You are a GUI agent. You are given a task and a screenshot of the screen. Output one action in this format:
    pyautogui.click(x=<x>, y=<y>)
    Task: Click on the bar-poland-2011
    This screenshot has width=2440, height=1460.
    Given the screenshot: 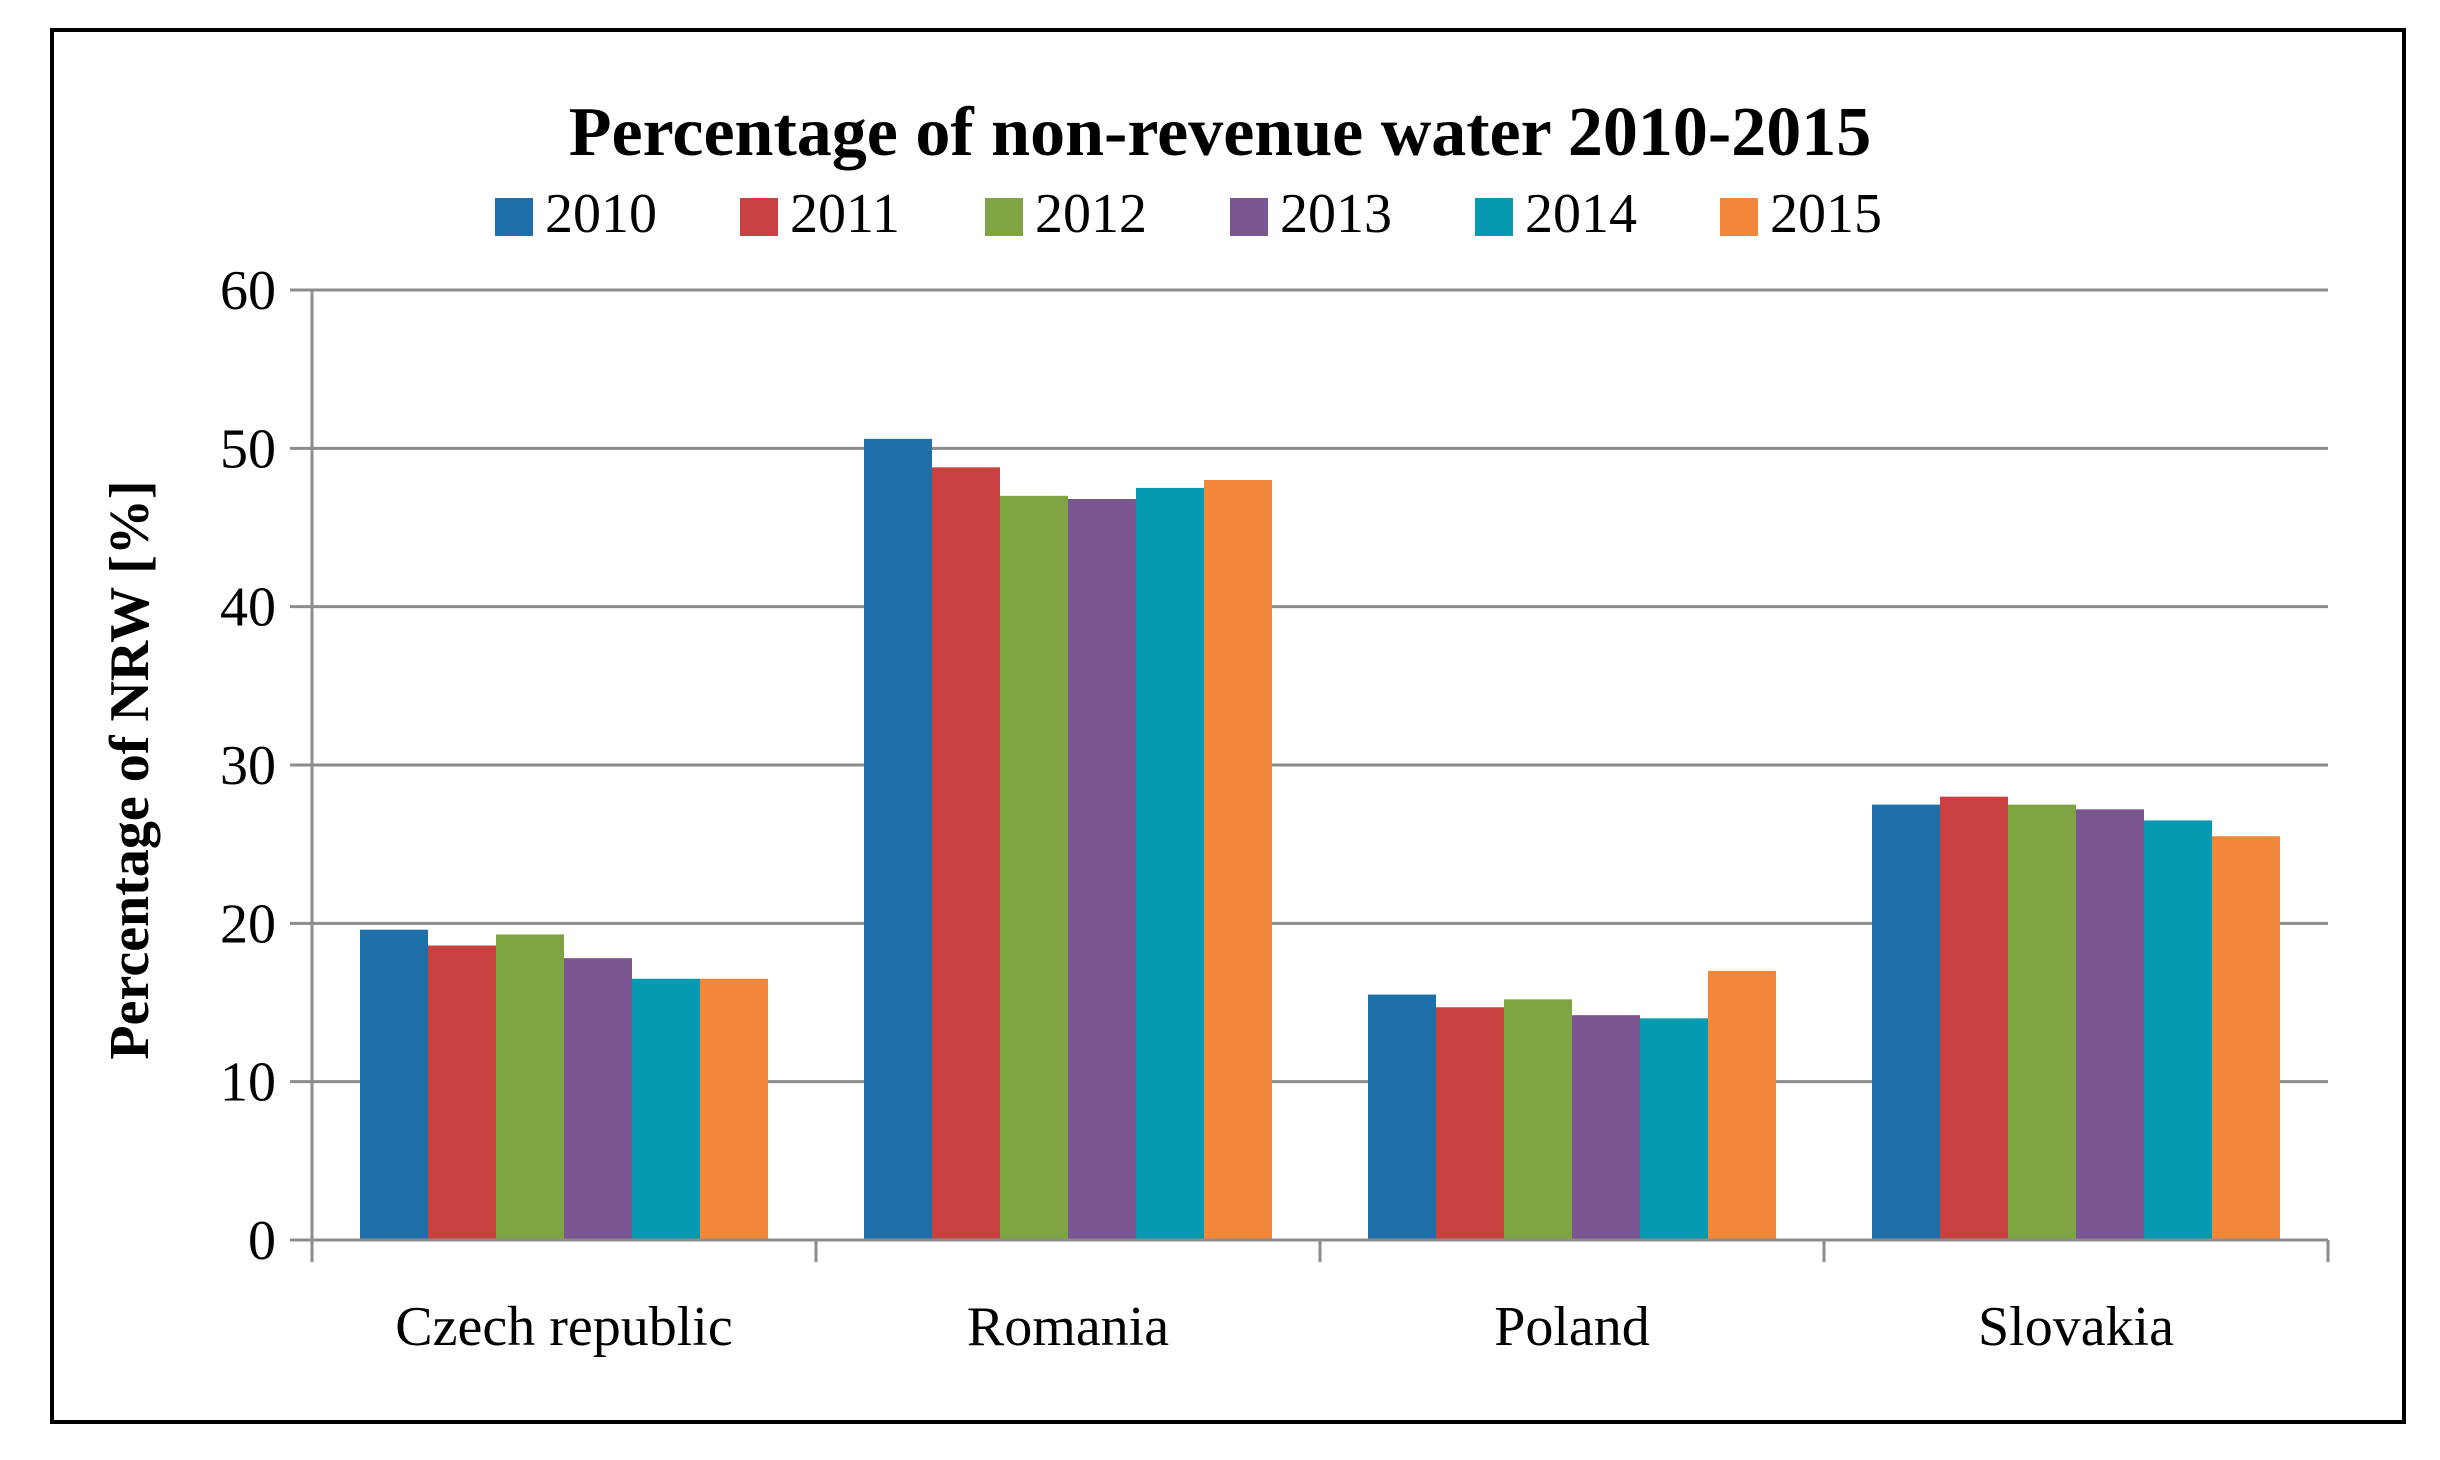 What is the action you would take?
    pyautogui.click(x=1470, y=1123)
    